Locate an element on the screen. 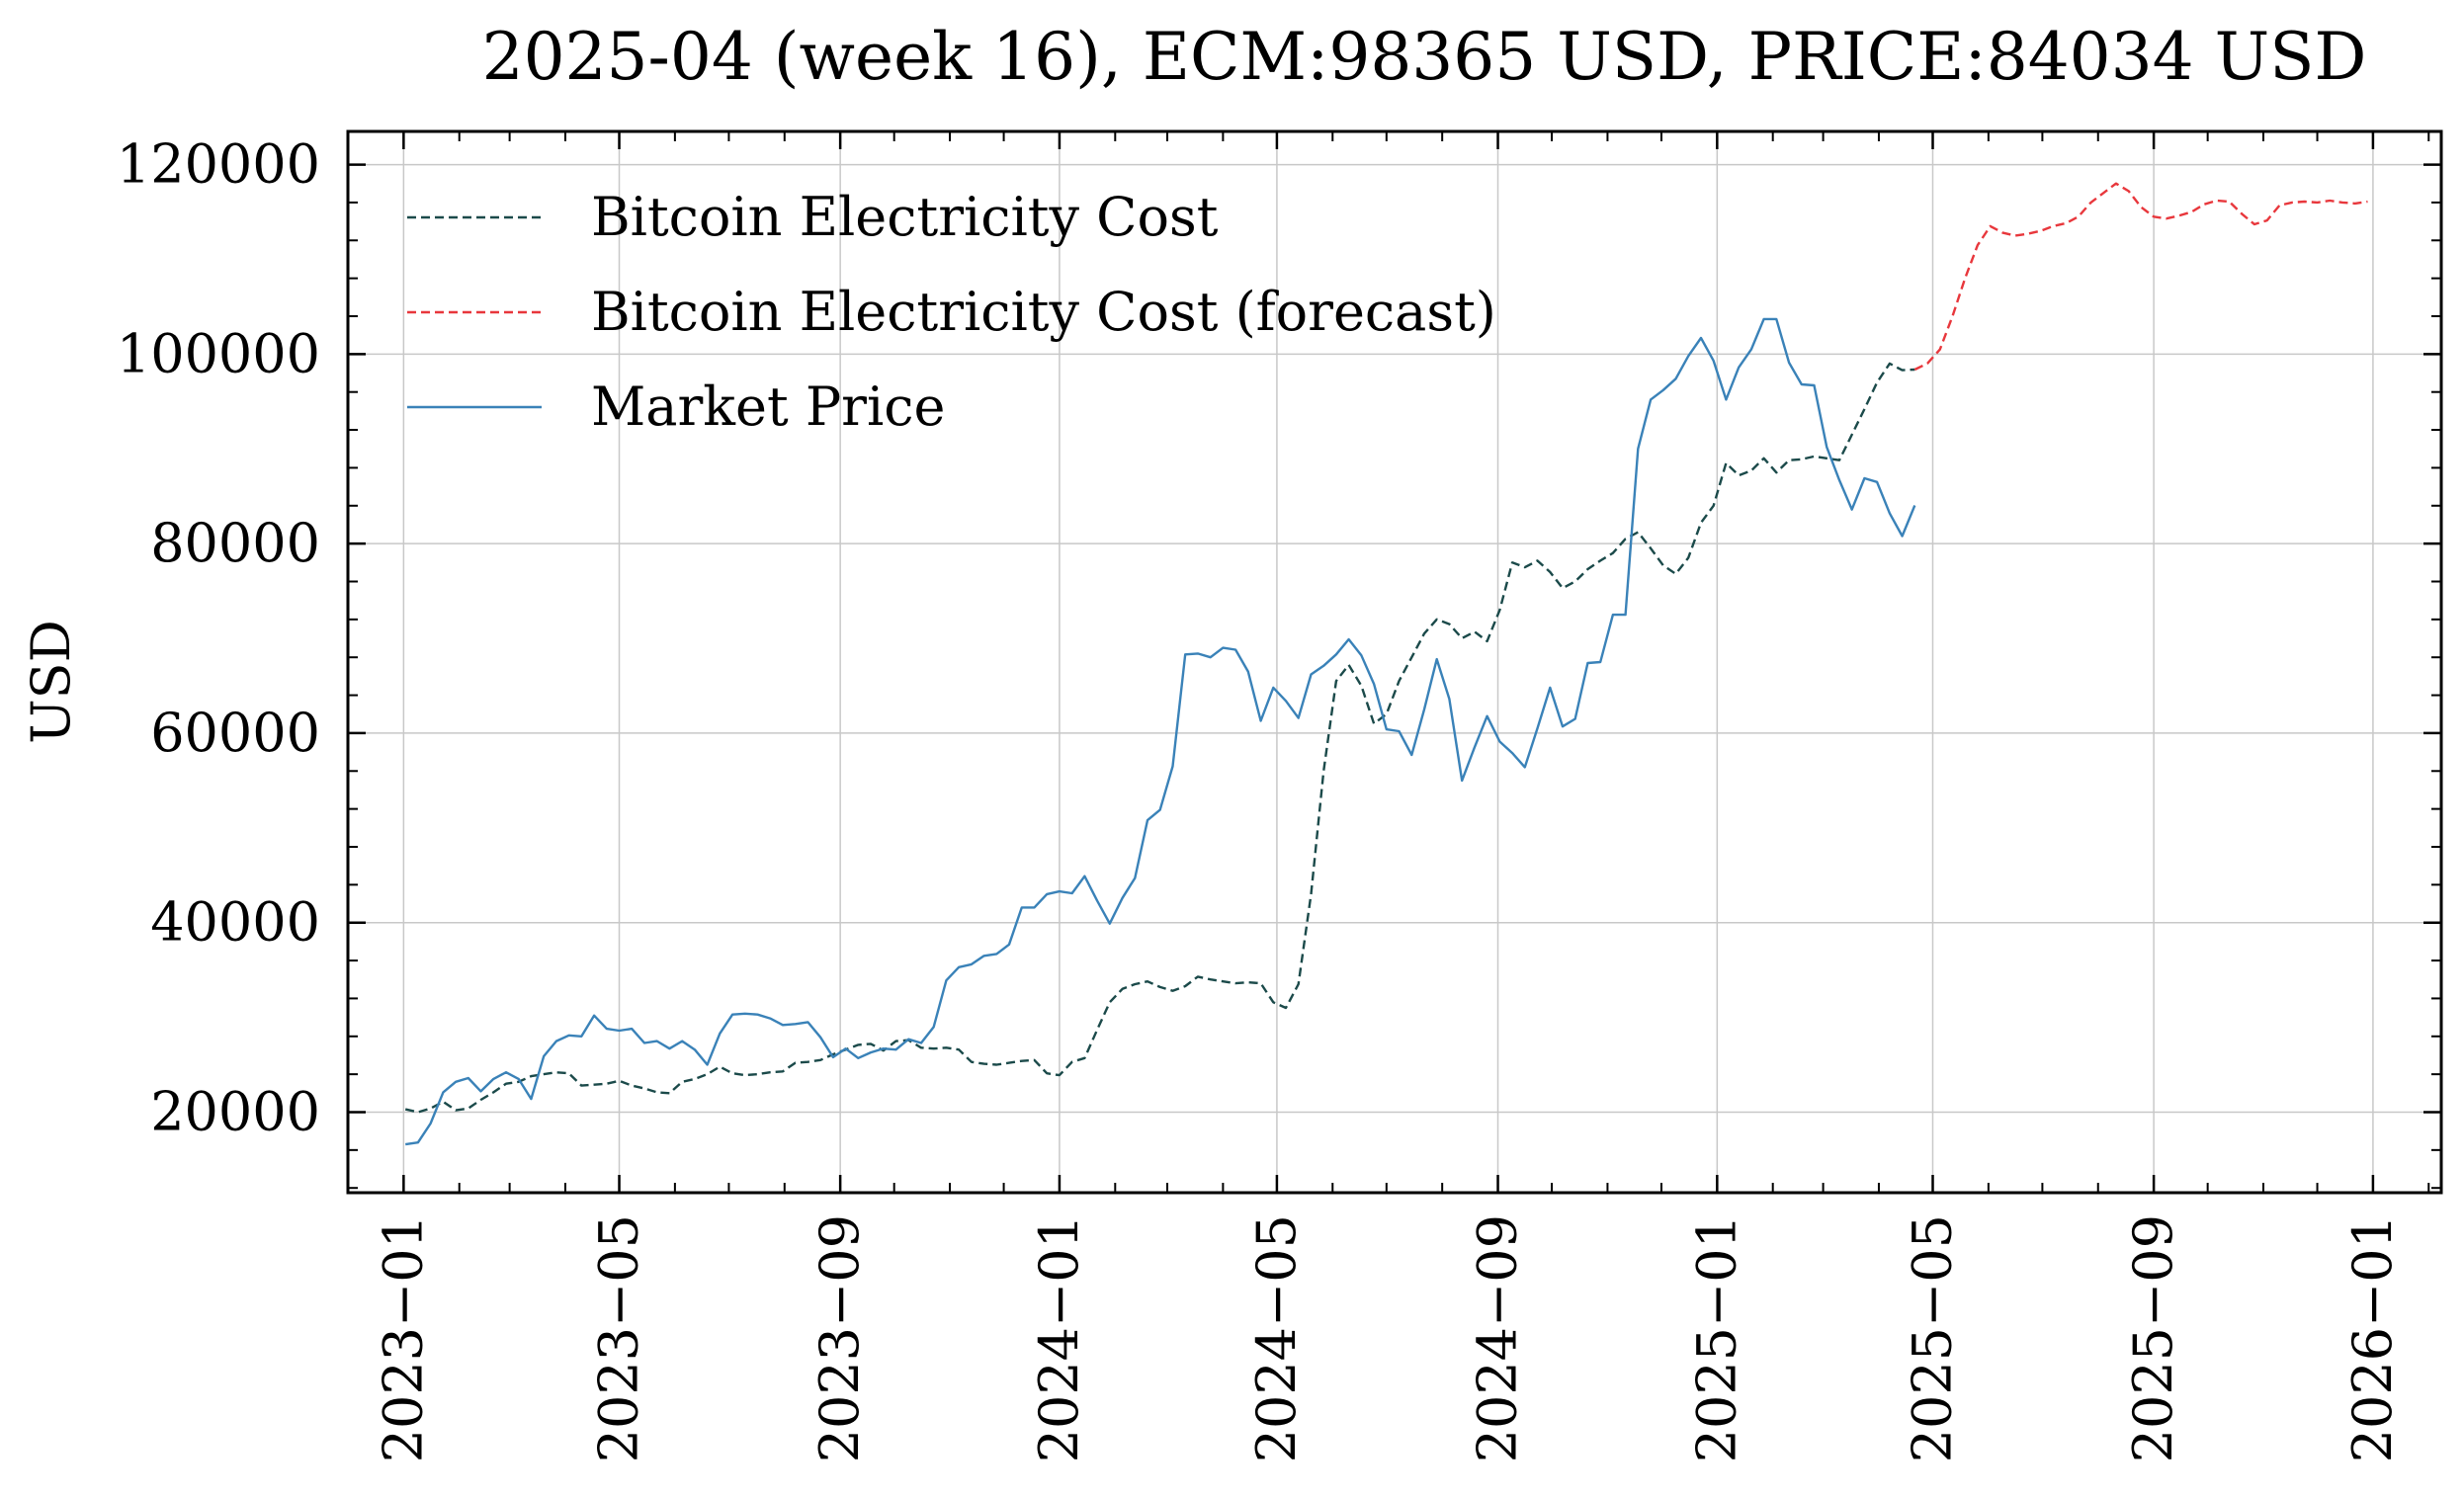 The width and height of the screenshot is (2464, 1500). x-tick-label: 2024−05 is located at coordinates (1277, 1338).